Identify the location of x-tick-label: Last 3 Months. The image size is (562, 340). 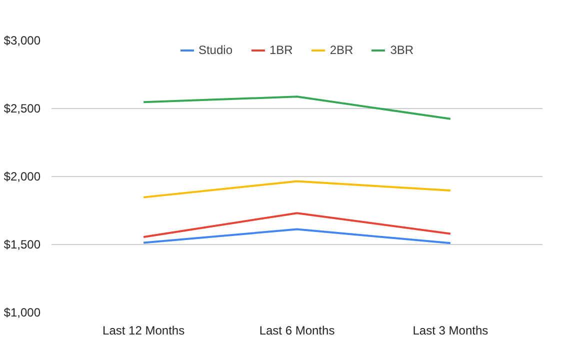
(450, 331).